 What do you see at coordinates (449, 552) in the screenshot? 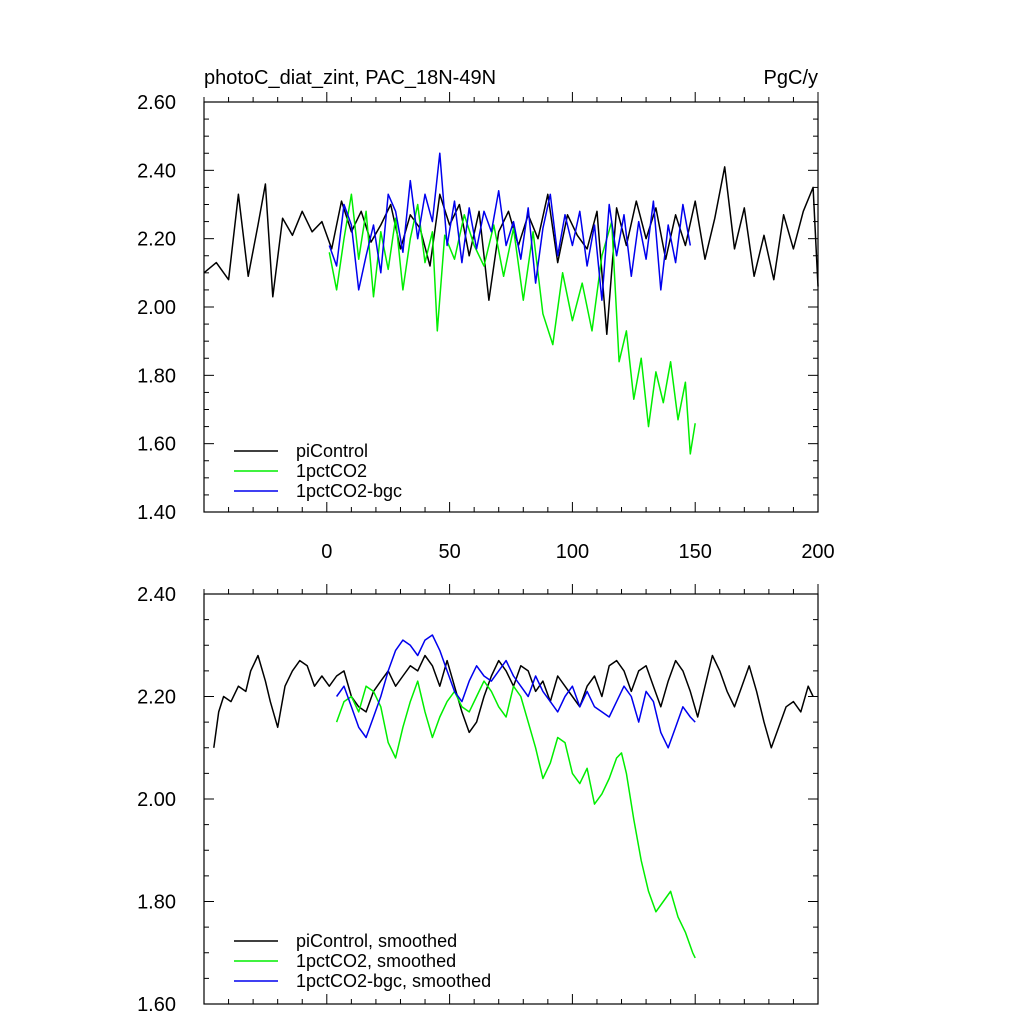
I see `x-tick-label: 50` at bounding box center [449, 552].